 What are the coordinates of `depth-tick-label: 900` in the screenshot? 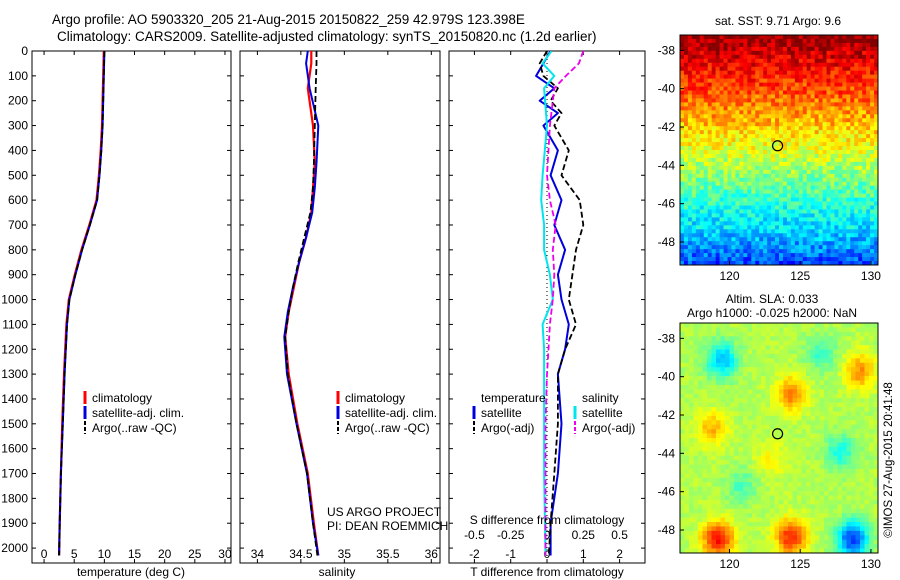 It's located at (18, 275).